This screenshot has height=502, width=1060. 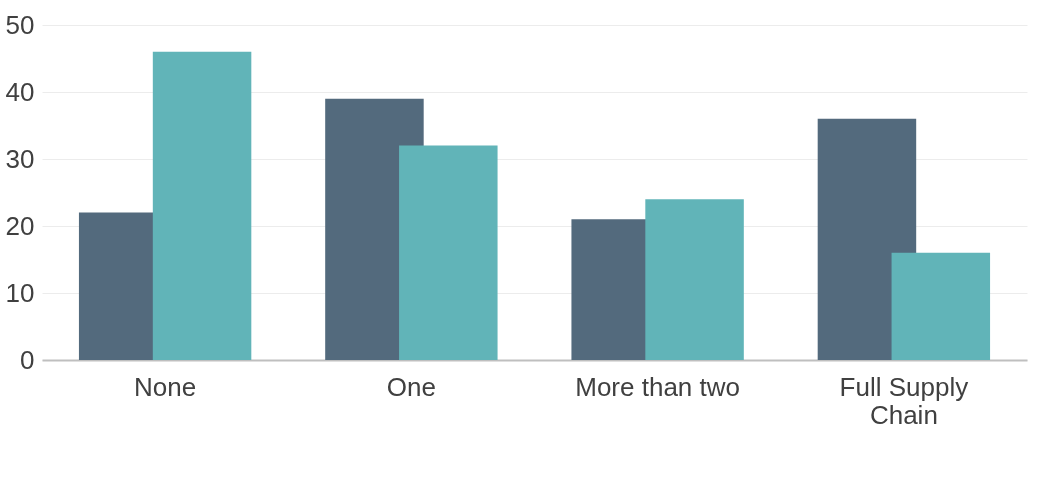 I want to click on x-tick-label: One, so click(x=411, y=386).